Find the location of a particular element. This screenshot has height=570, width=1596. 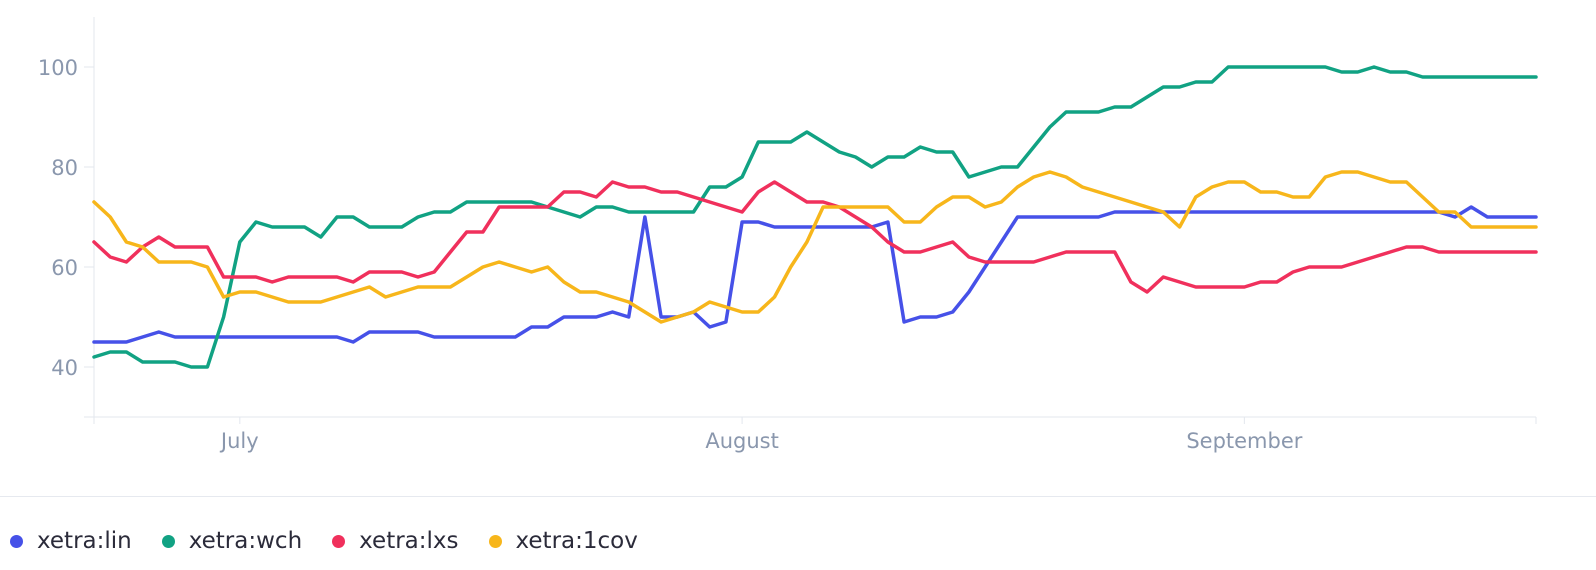

legend-label: xetra:1cov is located at coordinates (576, 541).